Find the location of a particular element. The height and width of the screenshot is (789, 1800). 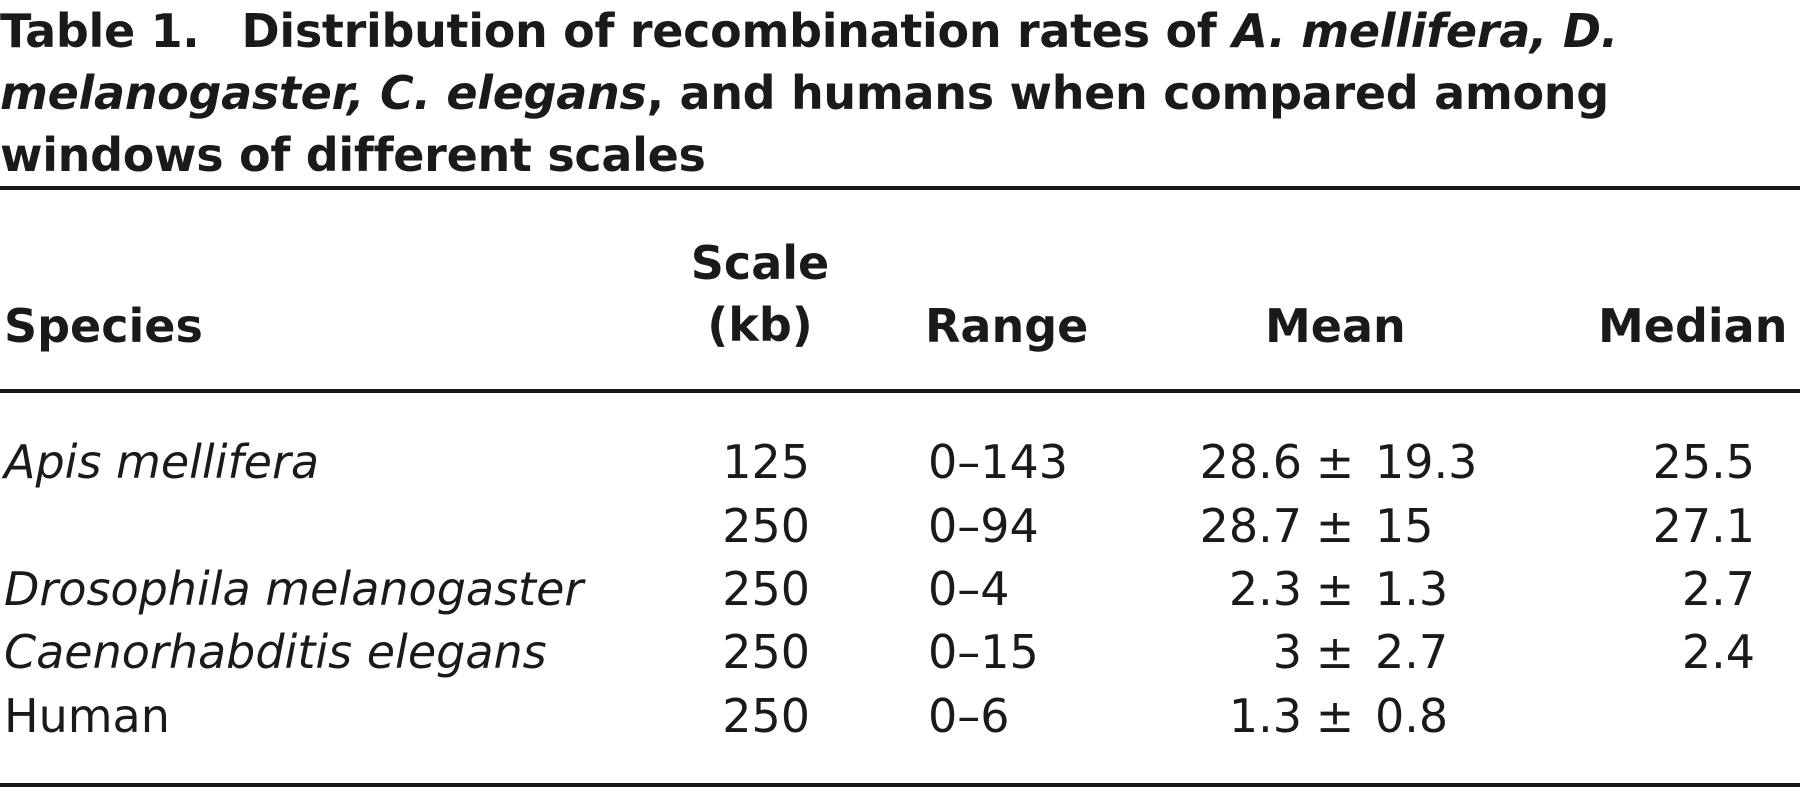

cell-range: 0–143 is located at coordinates (998, 462).